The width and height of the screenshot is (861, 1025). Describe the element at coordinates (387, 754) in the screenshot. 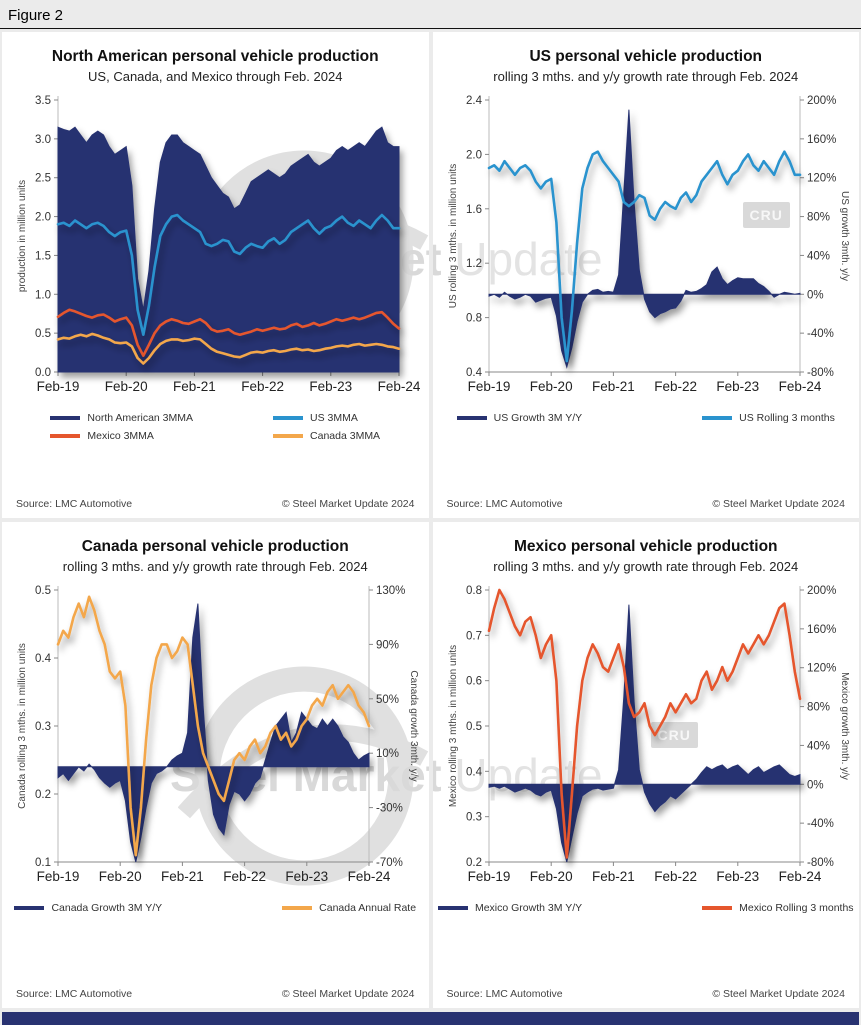

I see `svg-text: 10%` at that location.